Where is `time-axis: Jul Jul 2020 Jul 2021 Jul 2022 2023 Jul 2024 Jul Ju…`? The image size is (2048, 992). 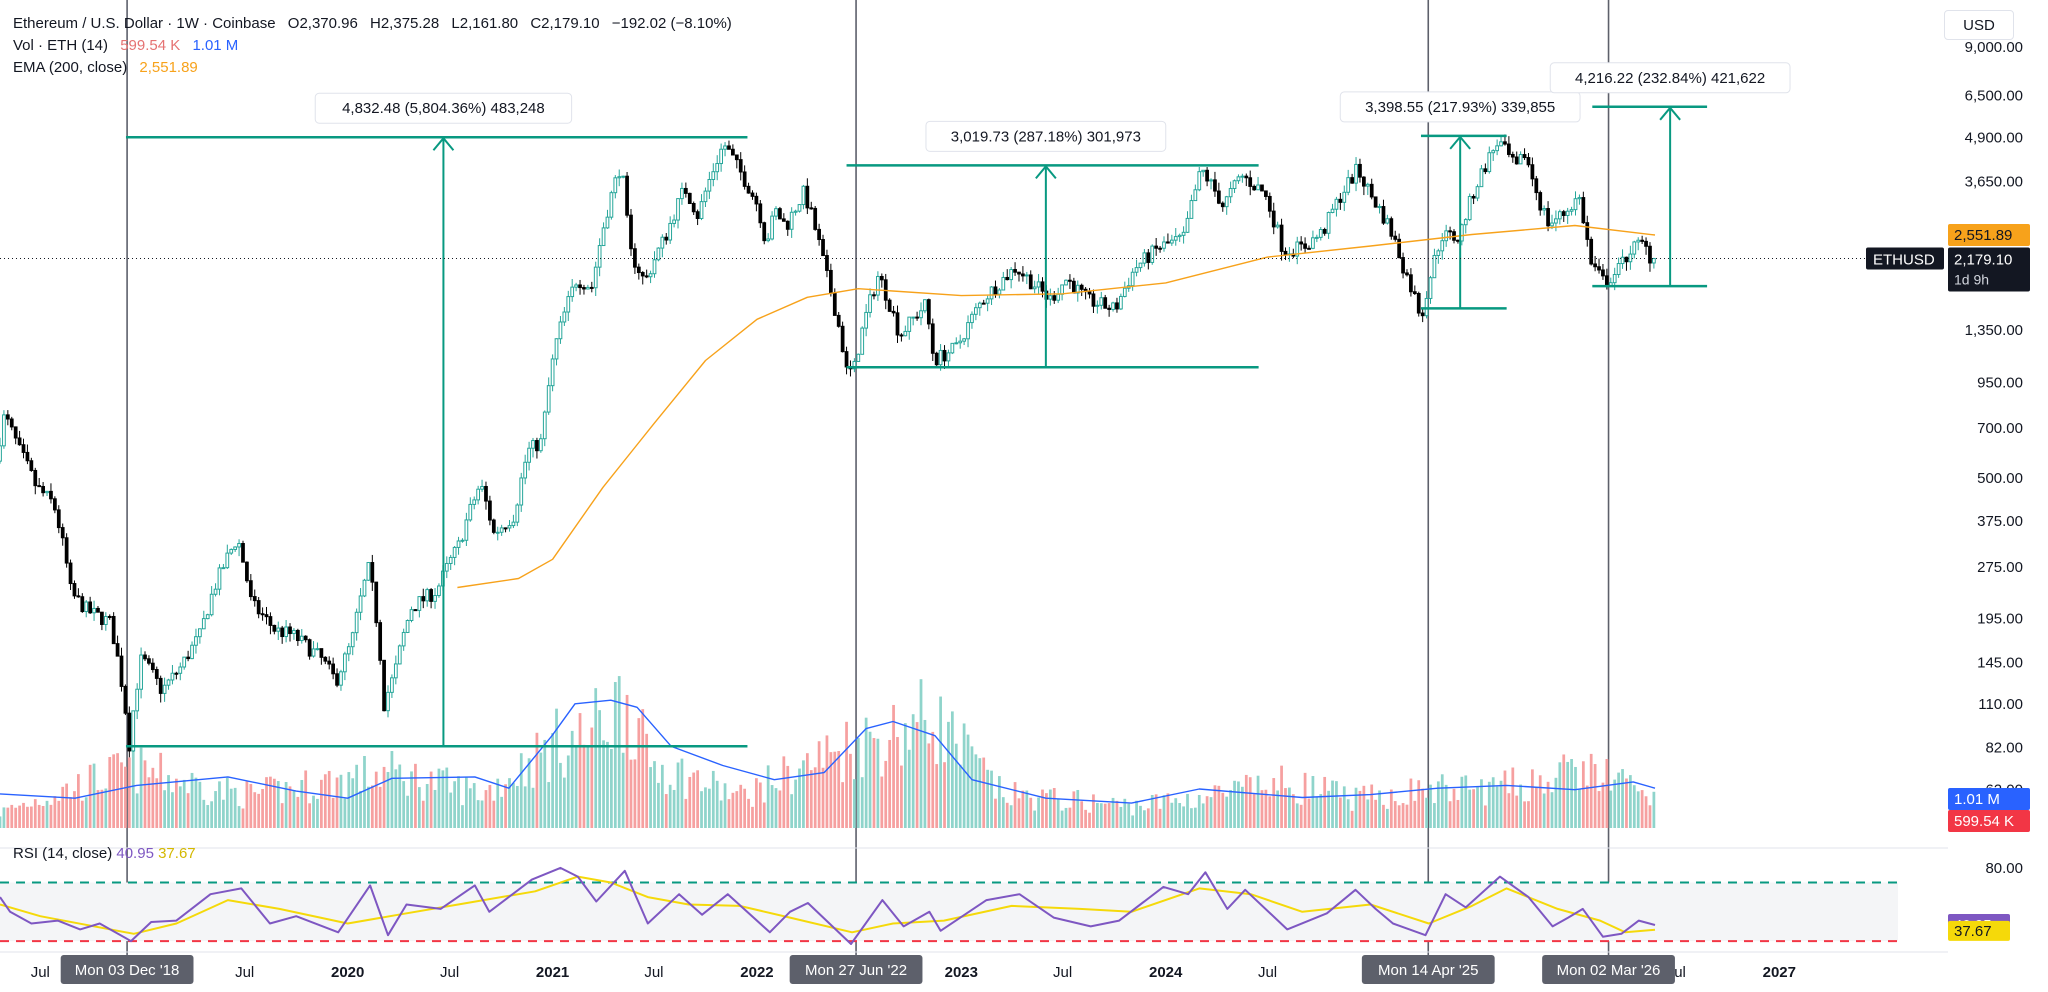 time-axis: Jul Jul 2020 Jul 2021 Jul 2022 2023 Jul 2024 Jul Ju… is located at coordinates (974, 967).